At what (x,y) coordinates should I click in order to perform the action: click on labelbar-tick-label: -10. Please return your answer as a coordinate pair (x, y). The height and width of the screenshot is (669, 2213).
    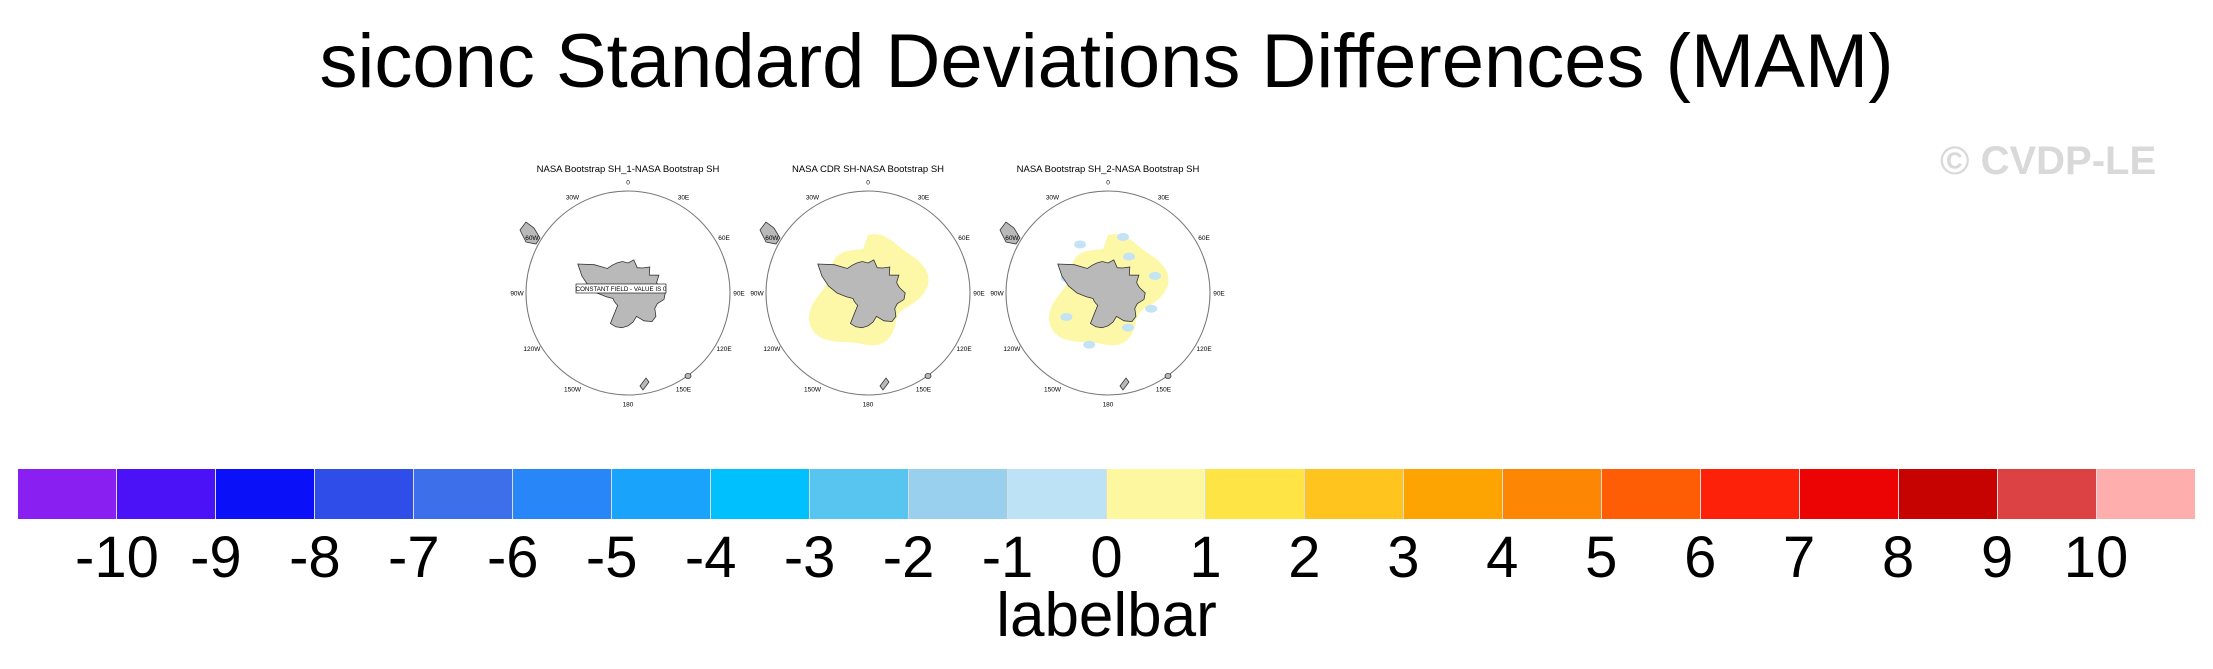
    Looking at the image, I should click on (117, 557).